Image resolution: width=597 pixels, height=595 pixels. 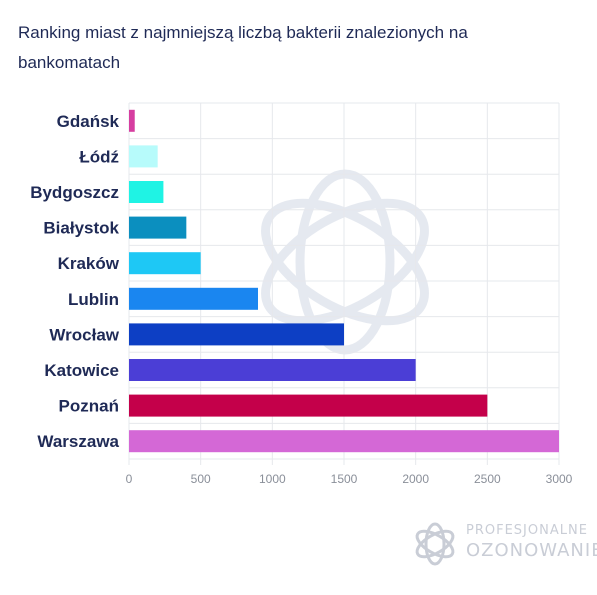 I want to click on category-label: Bydgoszcz, so click(x=74, y=192).